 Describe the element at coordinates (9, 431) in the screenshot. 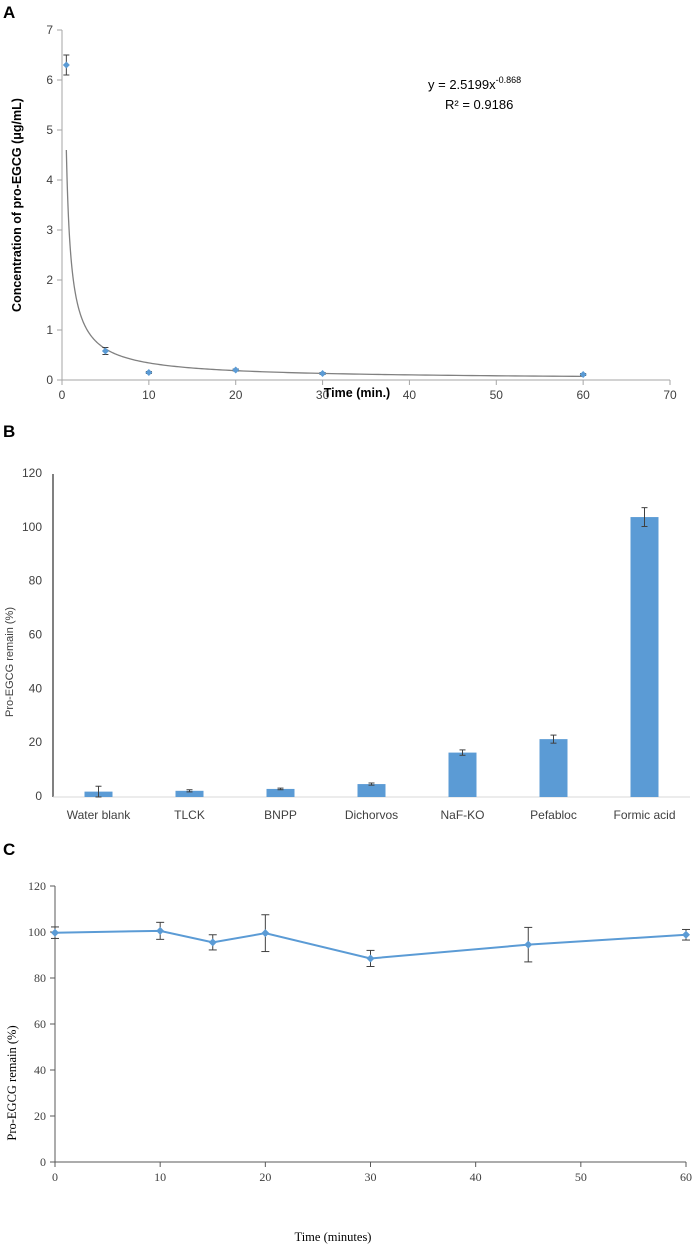

I see `panel-b-letter: B` at that location.